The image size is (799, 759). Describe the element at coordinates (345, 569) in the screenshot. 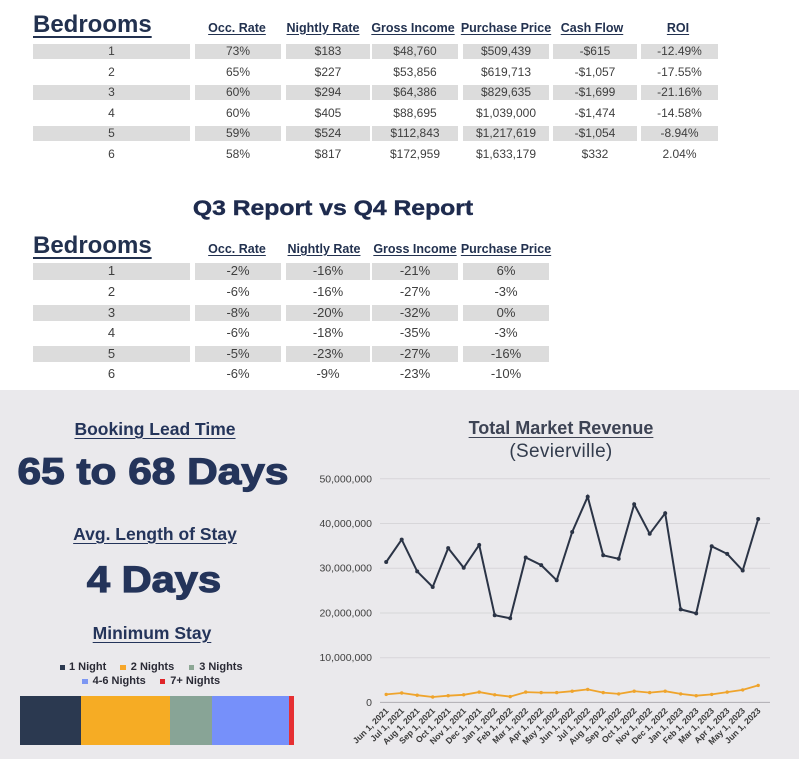

I see `svg-text: 30,000,000` at that location.